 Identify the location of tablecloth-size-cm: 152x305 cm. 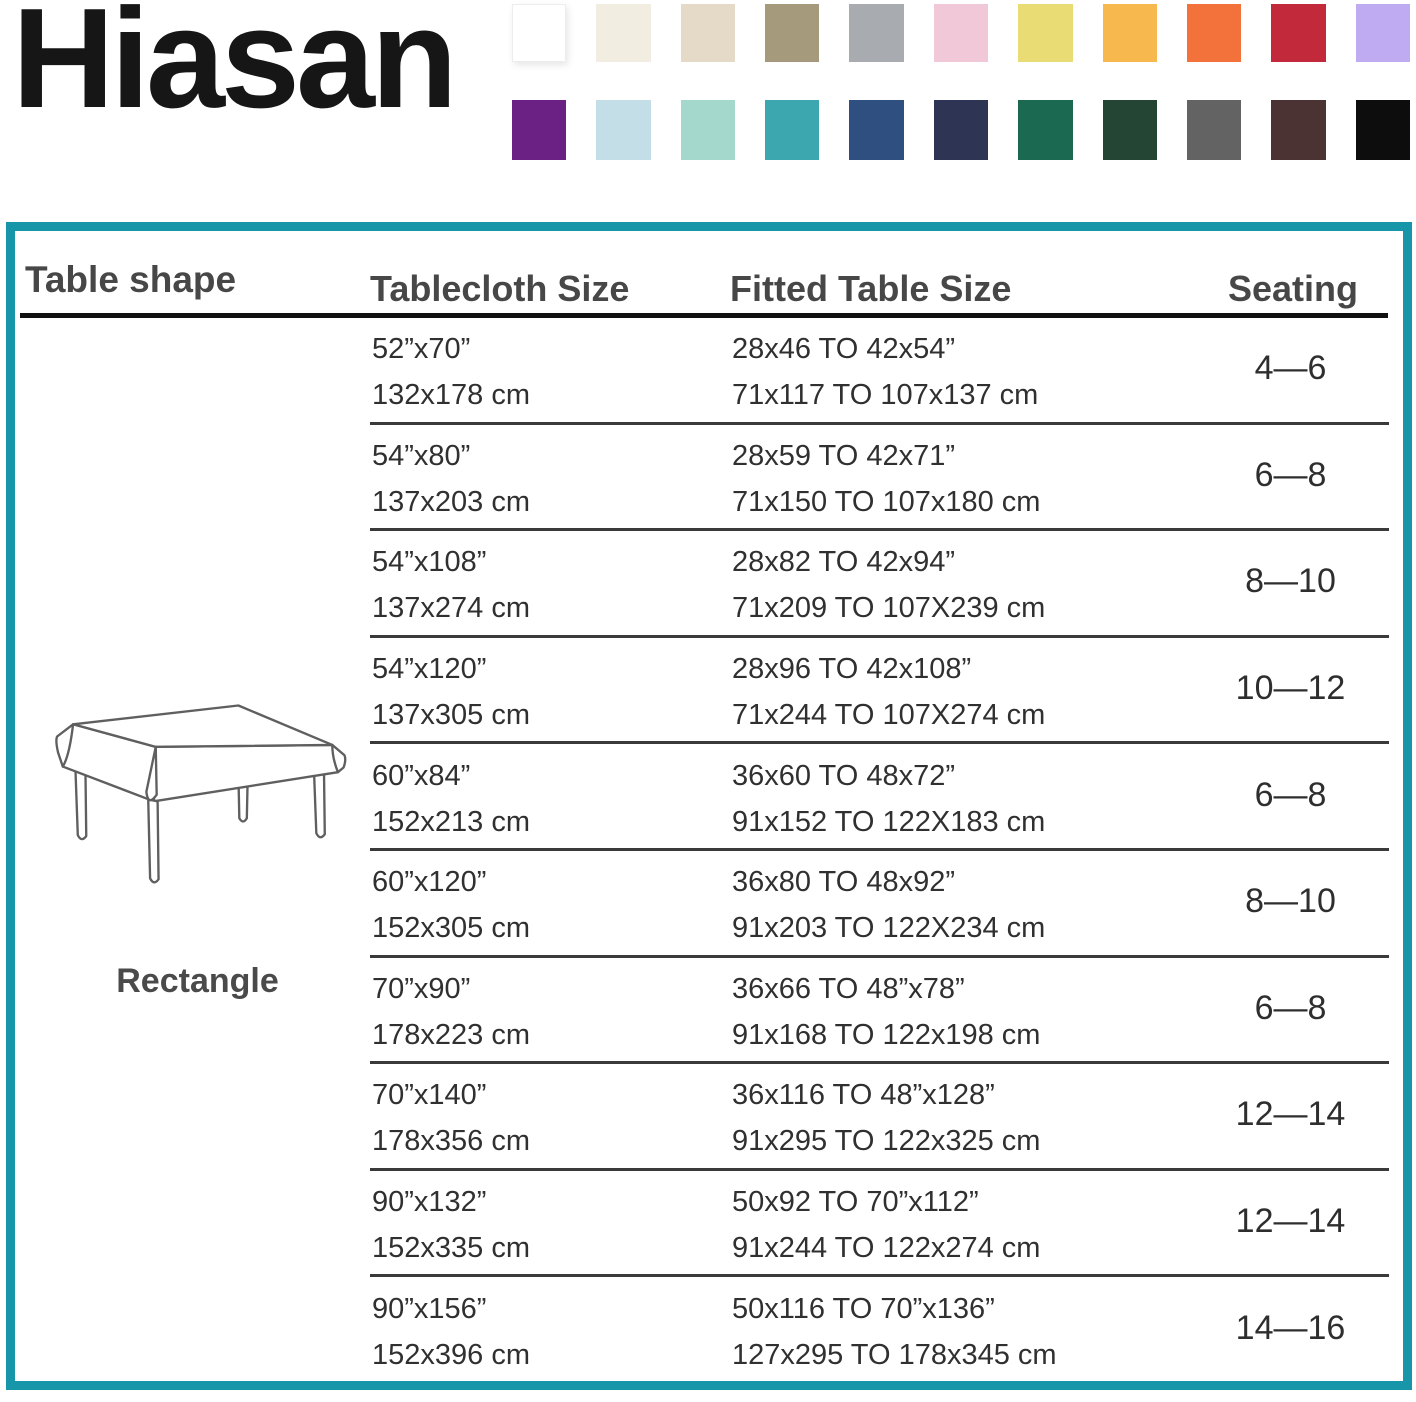
(451, 928).